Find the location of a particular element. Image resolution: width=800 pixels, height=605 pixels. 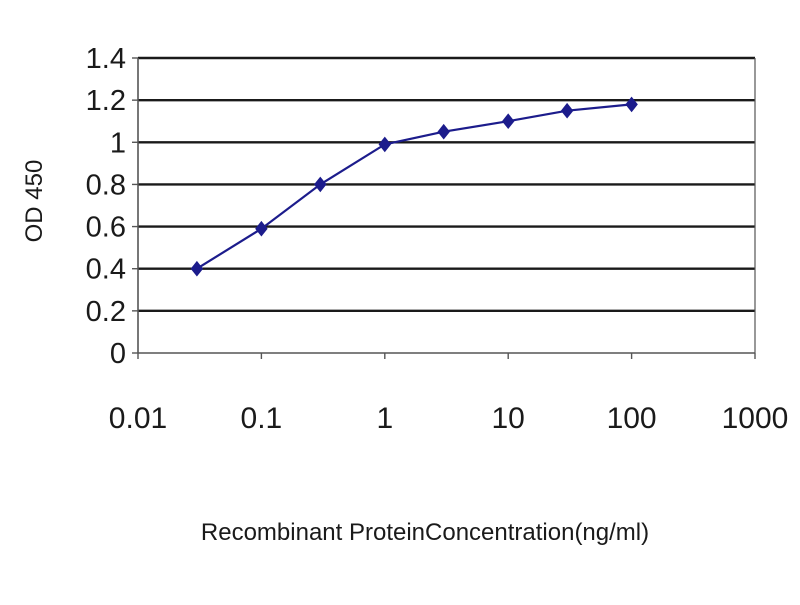

y-tick-label: 0.8 is located at coordinates (106, 185).